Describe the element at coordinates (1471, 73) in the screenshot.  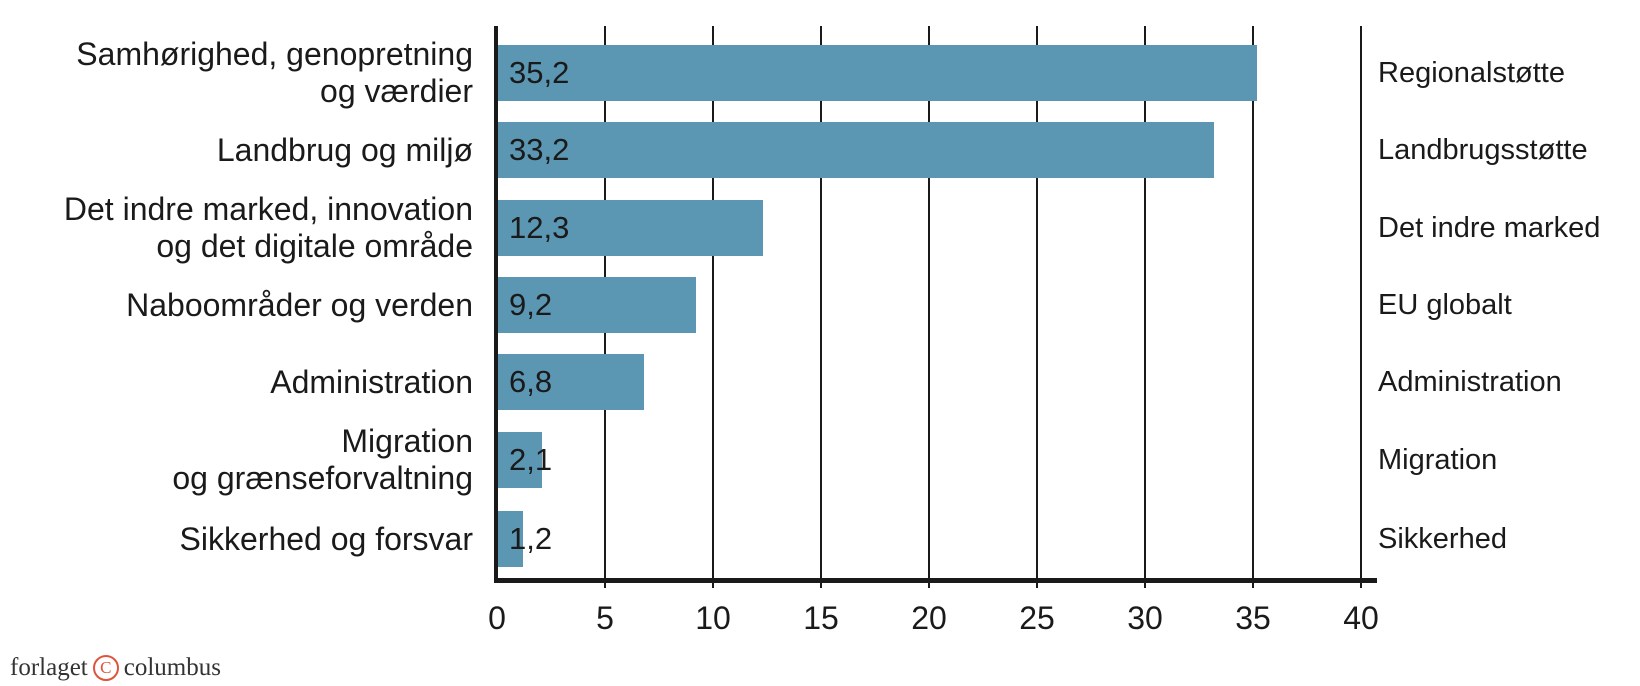
I see `right-category-label: Regionalstøtte` at that location.